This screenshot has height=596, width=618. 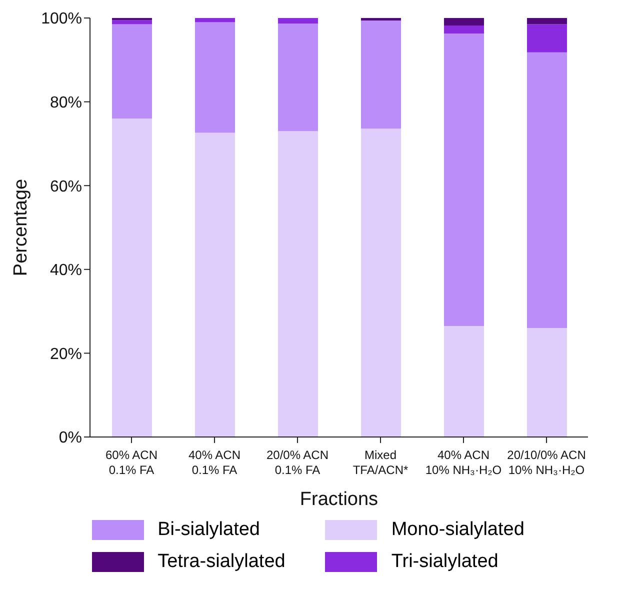 I want to click on legend-label: Tetra-sialylated, so click(x=222, y=562).